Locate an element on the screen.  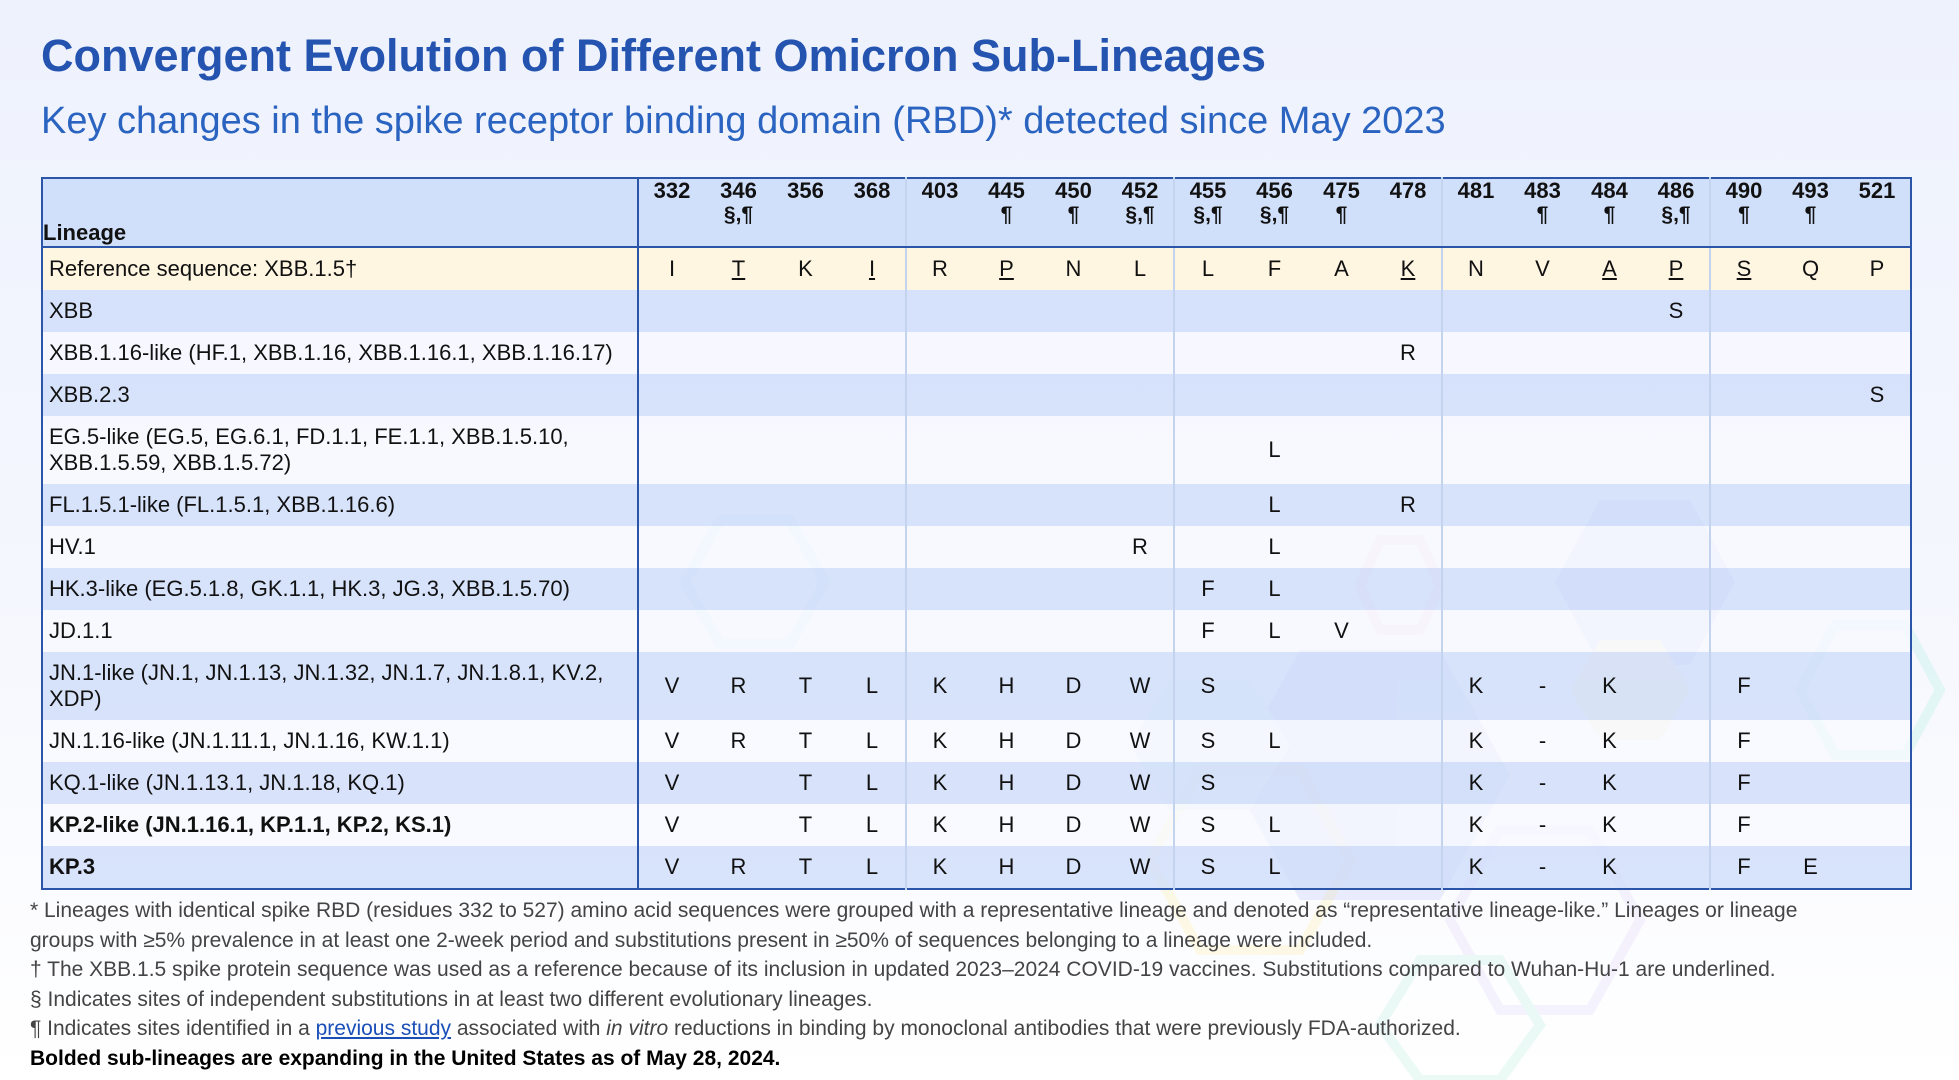
lineage-name: JD.1.1 is located at coordinates (340, 631).